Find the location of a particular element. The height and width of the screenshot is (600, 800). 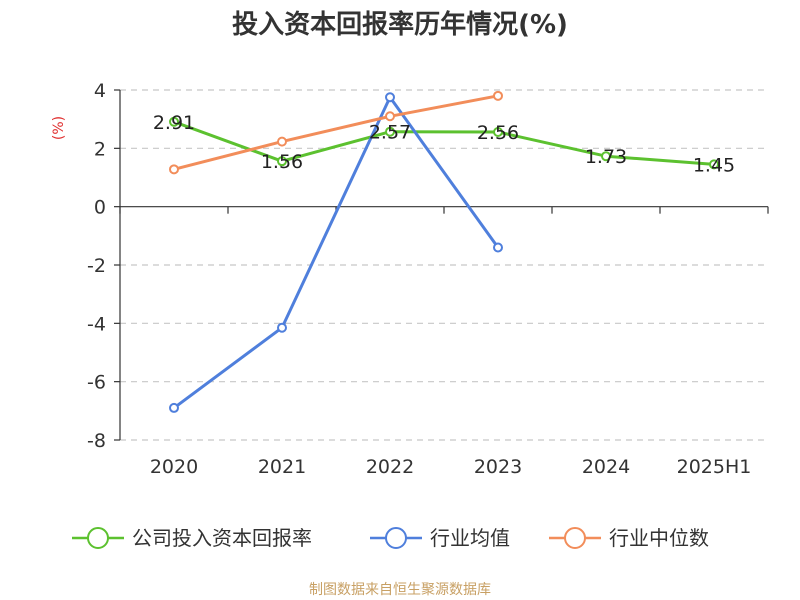

x-tick-label: 2023 is located at coordinates (498, 467).